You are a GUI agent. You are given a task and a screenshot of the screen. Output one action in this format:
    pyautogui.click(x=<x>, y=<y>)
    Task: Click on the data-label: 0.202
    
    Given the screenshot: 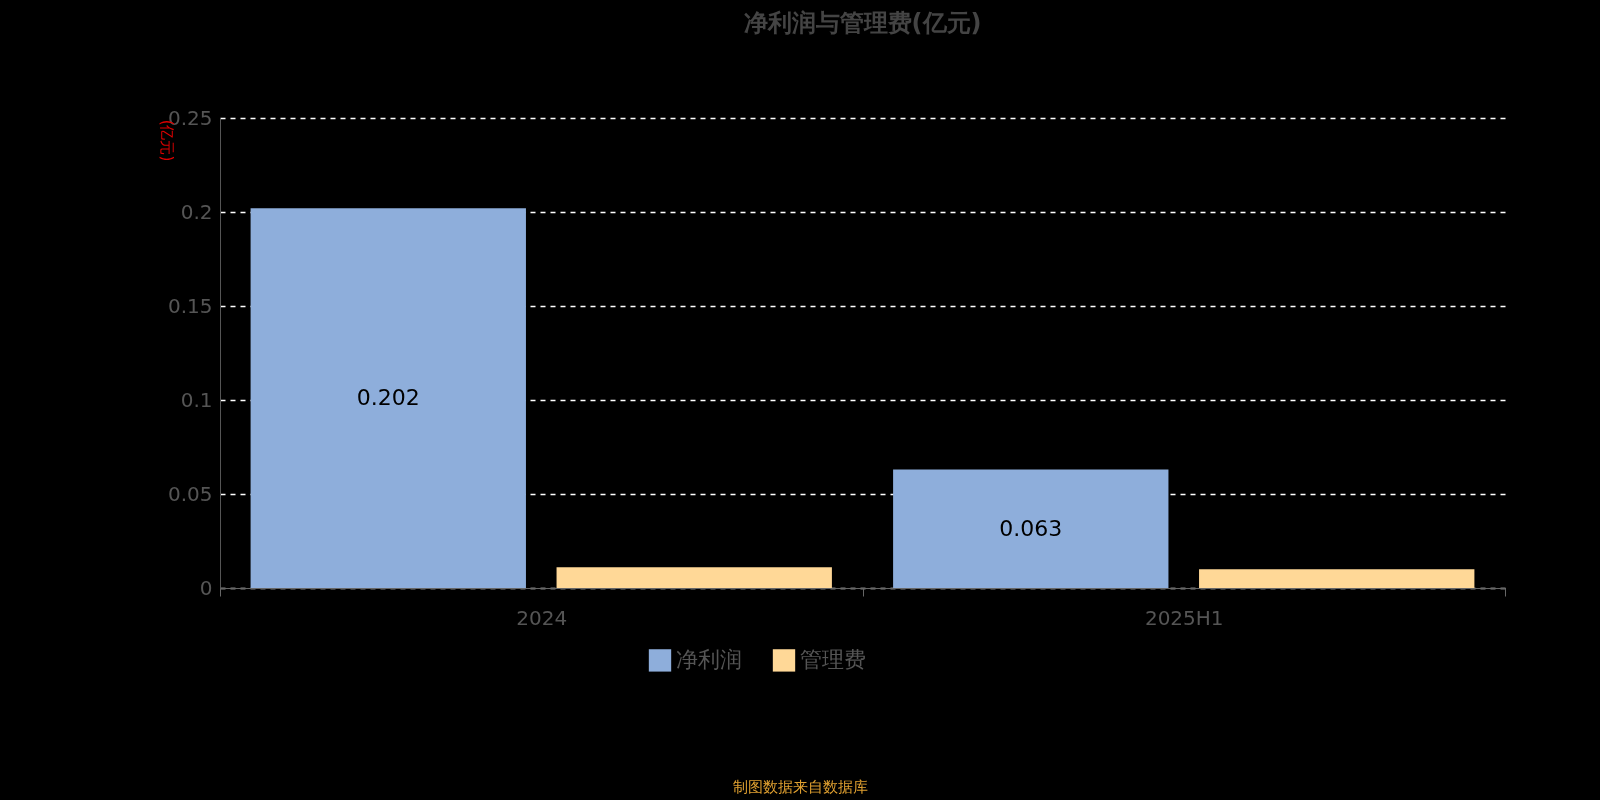 What is the action you would take?
    pyautogui.click(x=388, y=398)
    